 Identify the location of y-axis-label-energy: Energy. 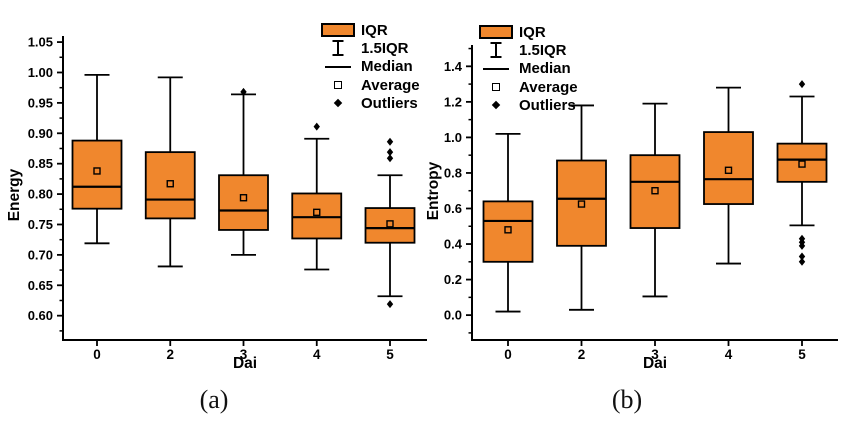
(14, 195).